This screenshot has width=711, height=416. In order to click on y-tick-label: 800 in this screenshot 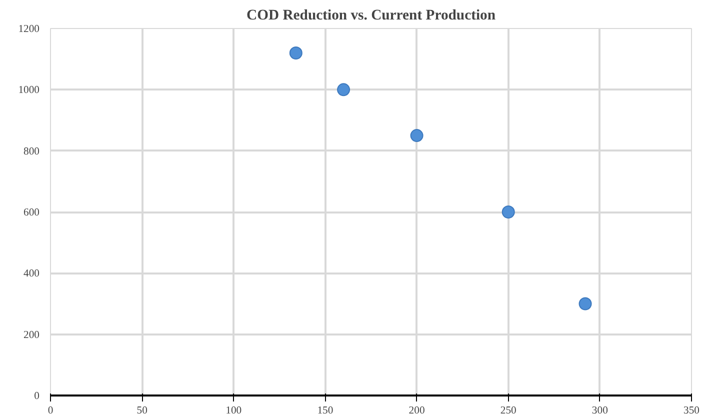, I will do `click(32, 152)`.